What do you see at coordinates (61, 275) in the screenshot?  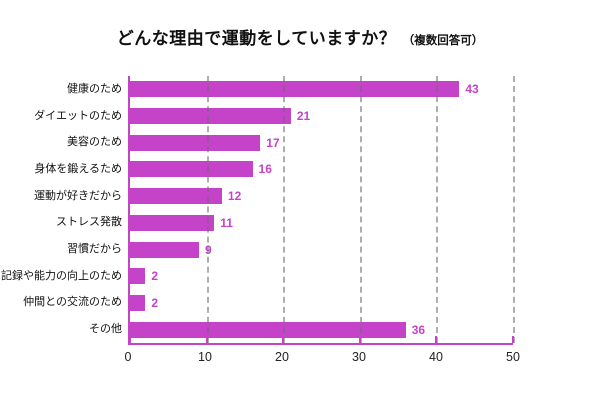 I see `category-label: 記録や能力の向上のため` at bounding box center [61, 275].